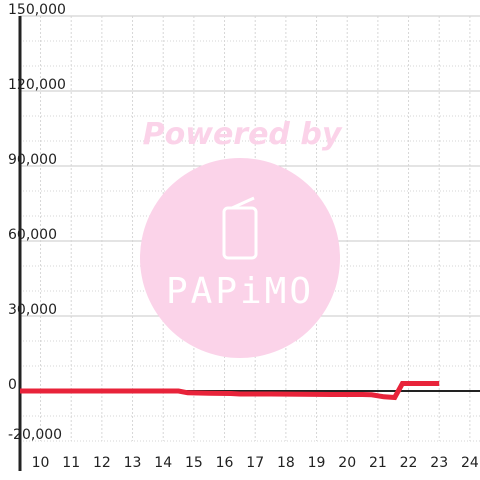 The height and width of the screenshot is (480, 480). What do you see at coordinates (35, 435) in the screenshot?
I see `y-tick-label: -20,000` at bounding box center [35, 435].